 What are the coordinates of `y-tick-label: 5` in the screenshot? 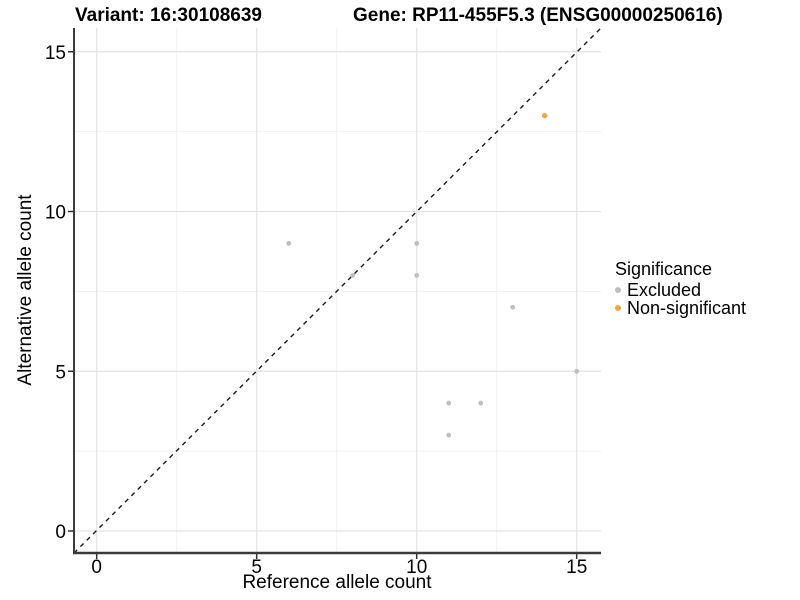 It's located at (60, 372).